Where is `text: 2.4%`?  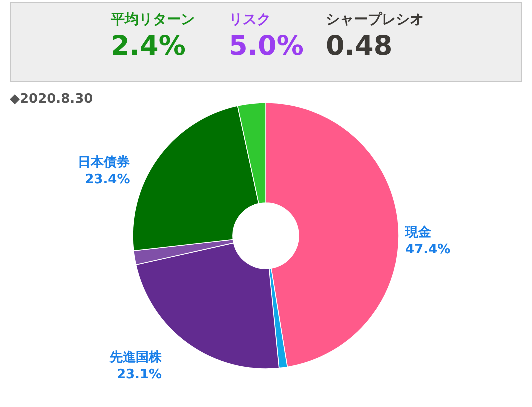 text: 2.4% is located at coordinates (149, 47).